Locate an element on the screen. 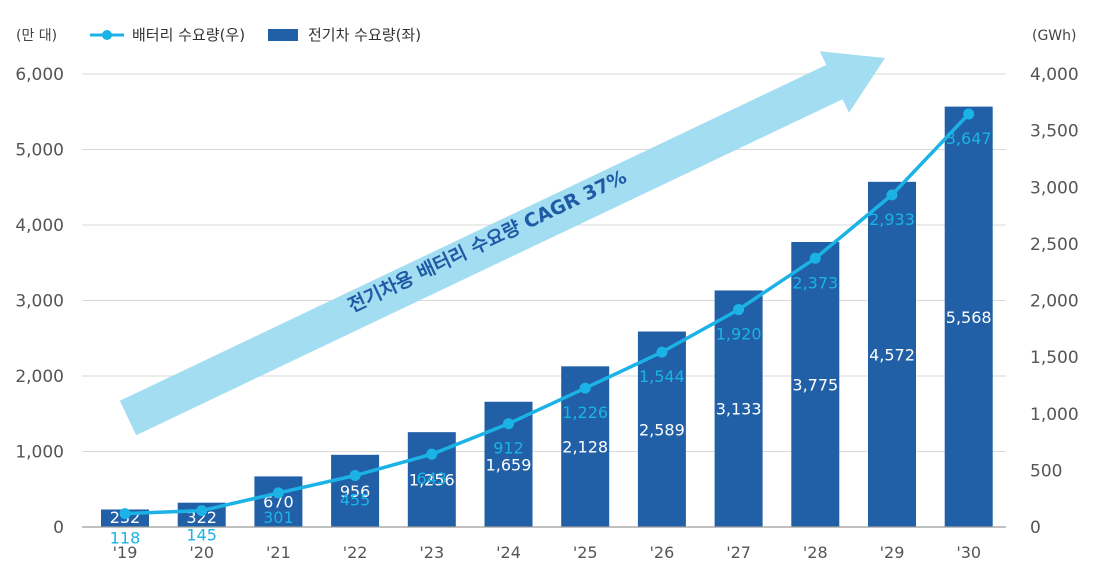 The image size is (1101, 576). right-tick-label: 0 is located at coordinates (1035, 528).